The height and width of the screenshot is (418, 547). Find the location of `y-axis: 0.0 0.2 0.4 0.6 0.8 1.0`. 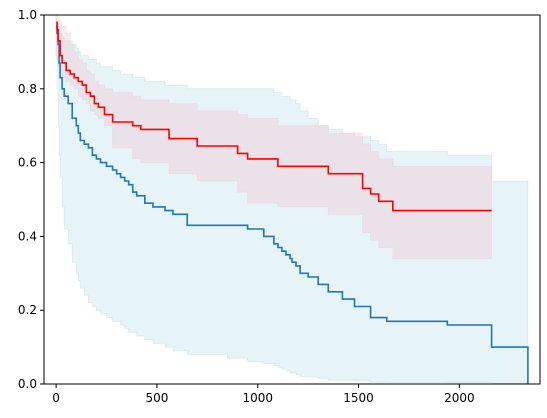

y-axis: 0.0 0.2 0.4 0.6 0.8 1.0 is located at coordinates (31, 199).